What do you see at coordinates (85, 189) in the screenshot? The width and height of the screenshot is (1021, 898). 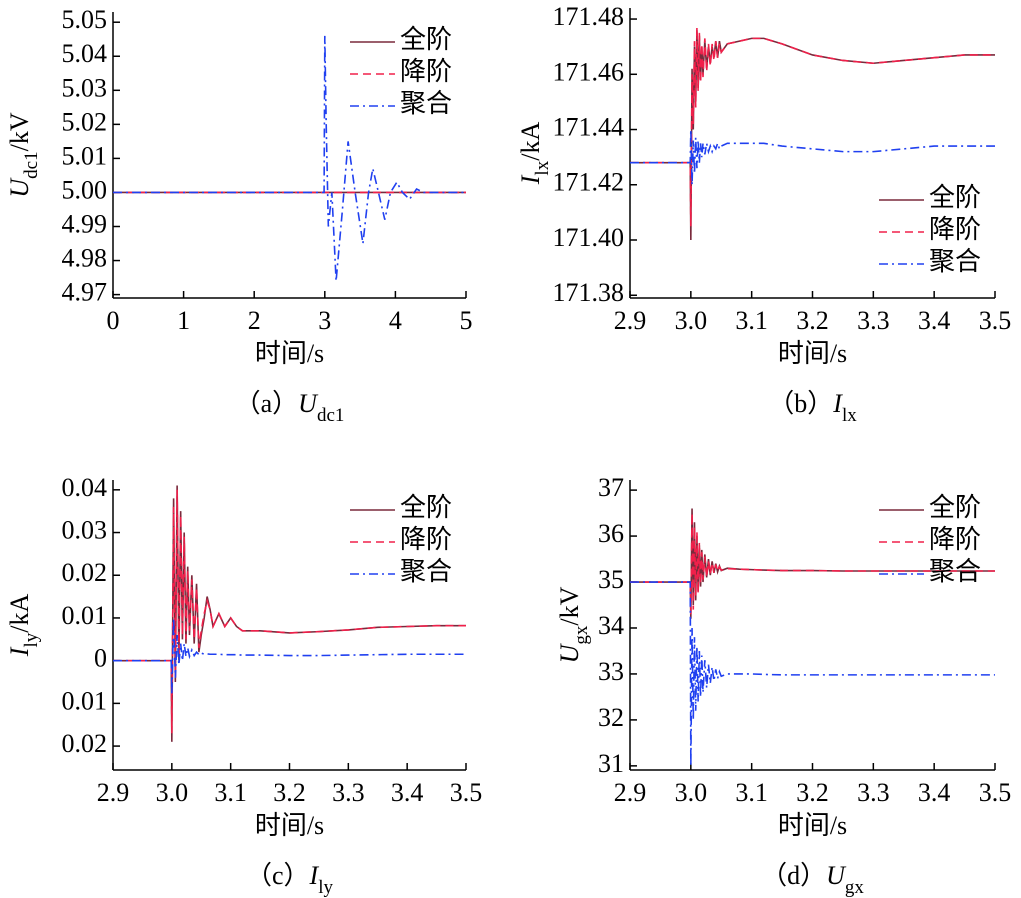 I see `y-tick-label: 5.00` at bounding box center [85, 189].